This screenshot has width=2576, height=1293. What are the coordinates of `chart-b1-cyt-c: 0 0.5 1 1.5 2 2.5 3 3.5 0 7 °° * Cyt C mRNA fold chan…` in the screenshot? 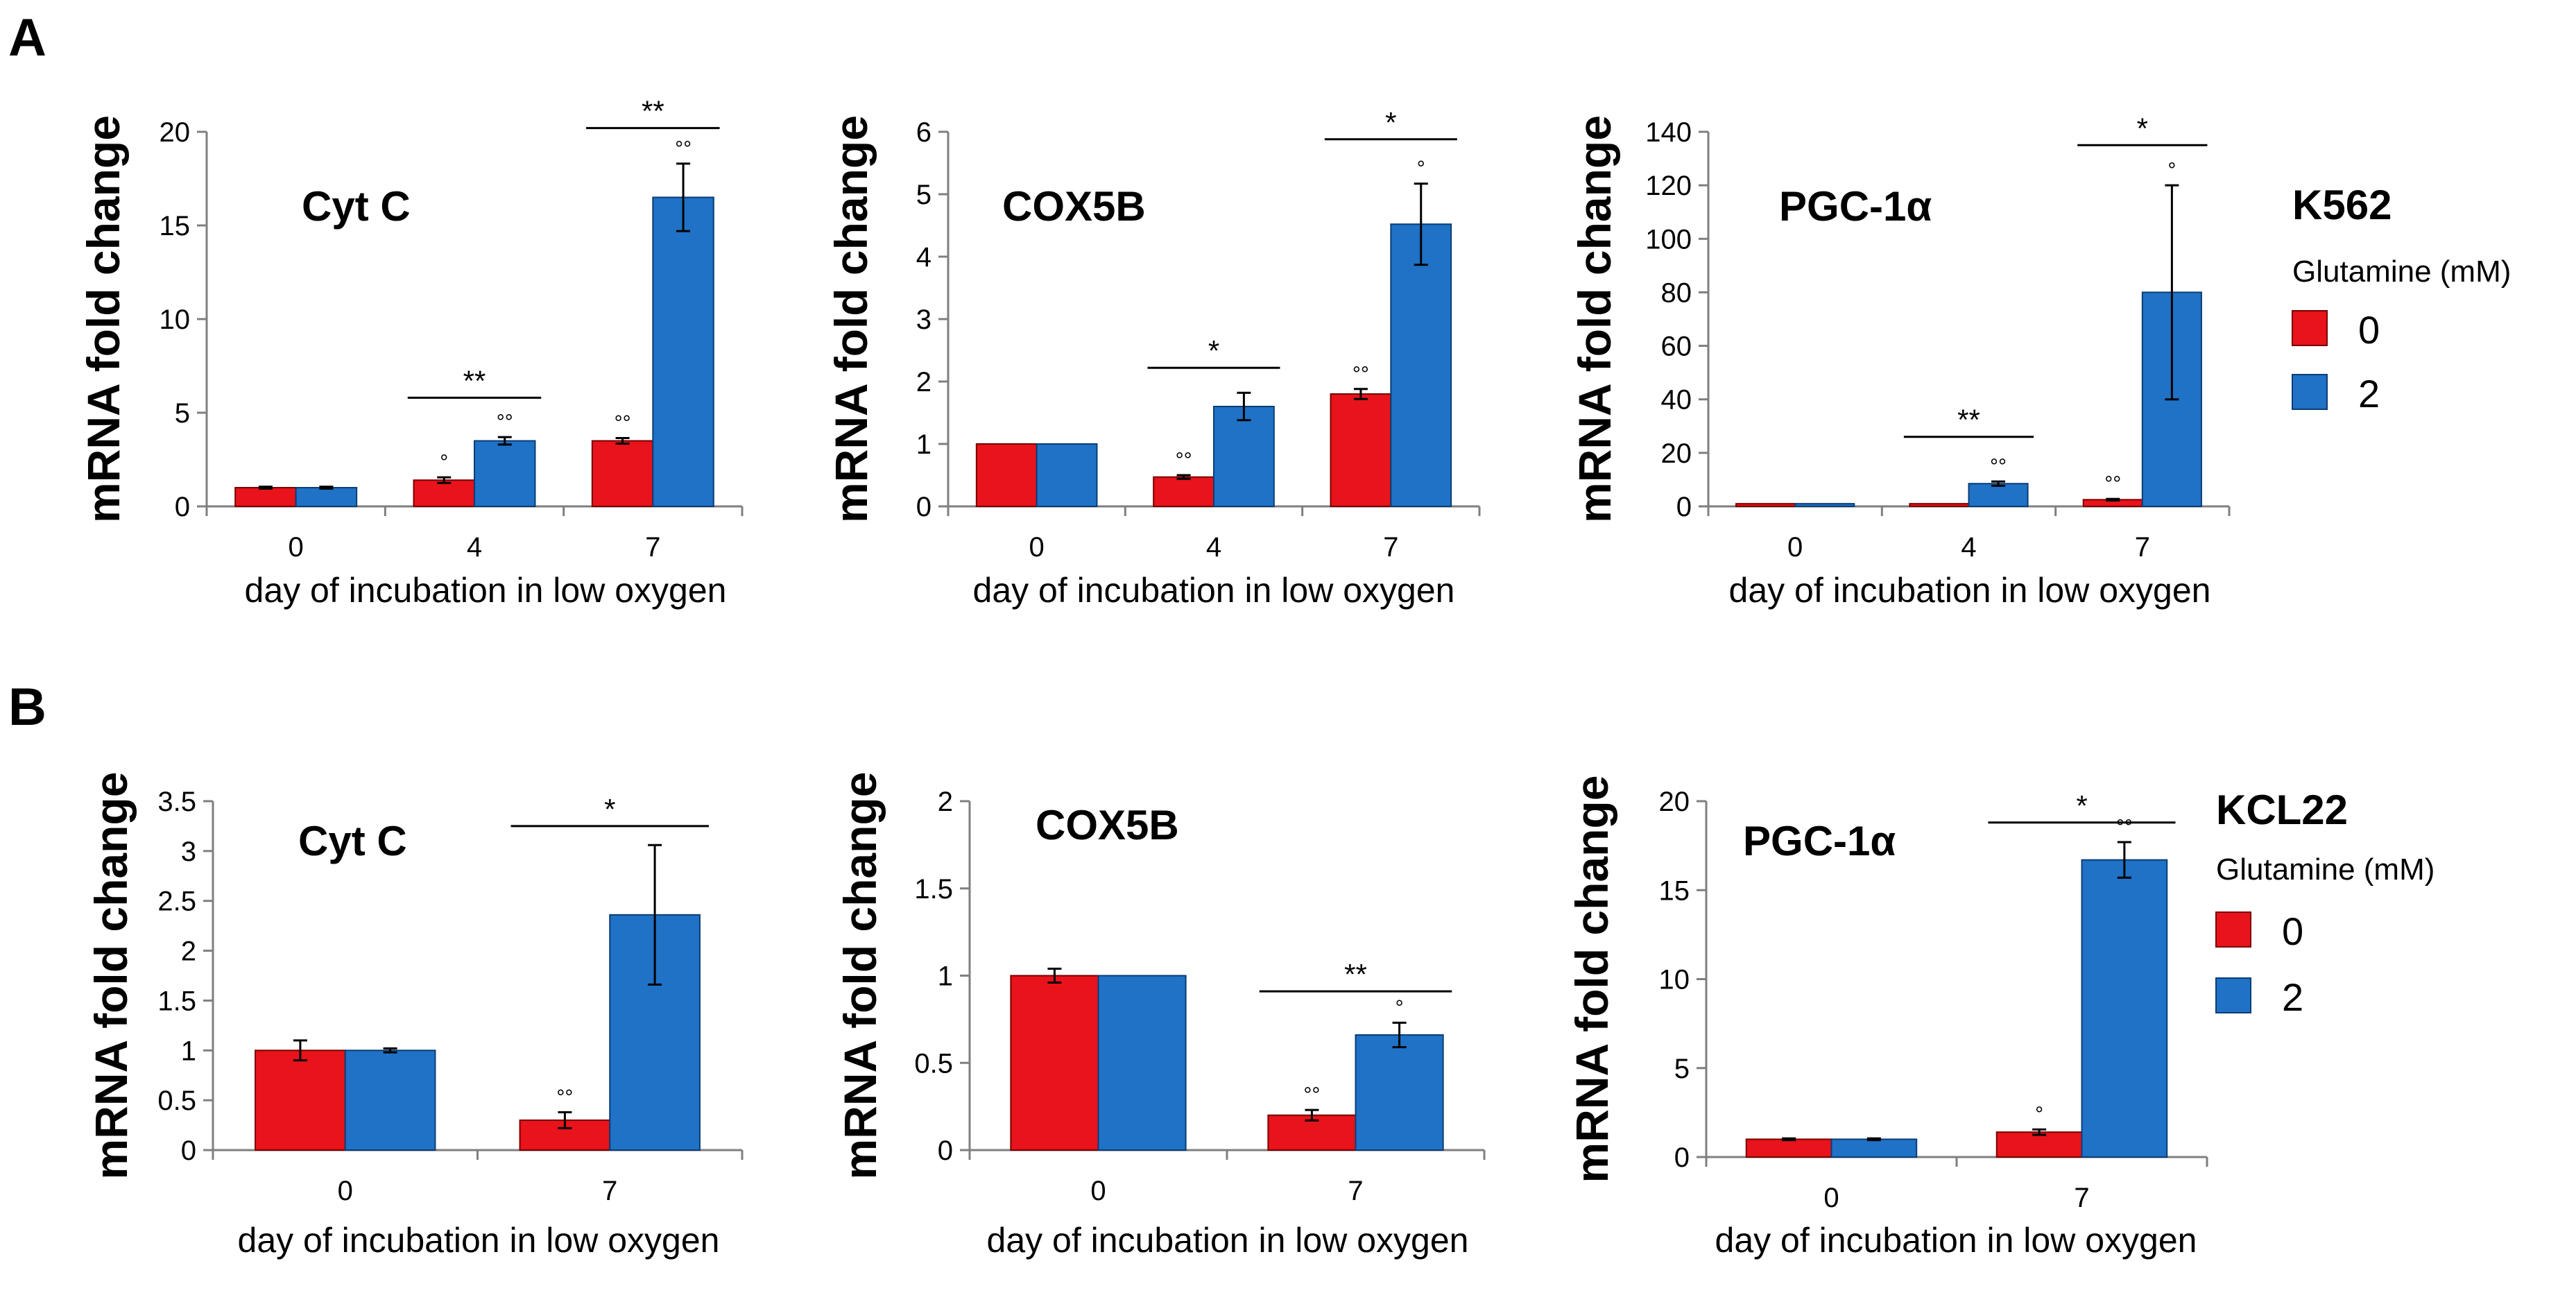 It's located at (414, 1016).